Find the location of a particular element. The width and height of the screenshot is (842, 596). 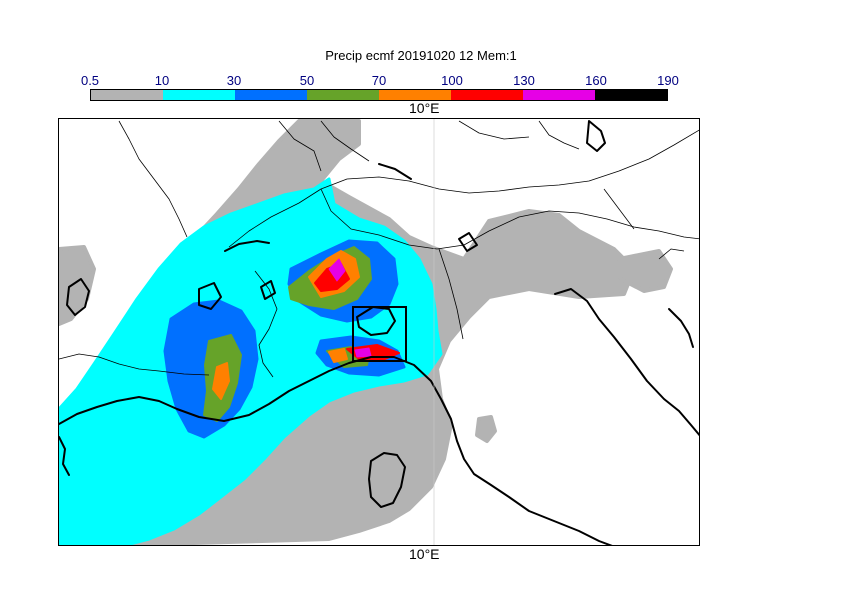

colorbar-label: 190 is located at coordinates (668, 80).